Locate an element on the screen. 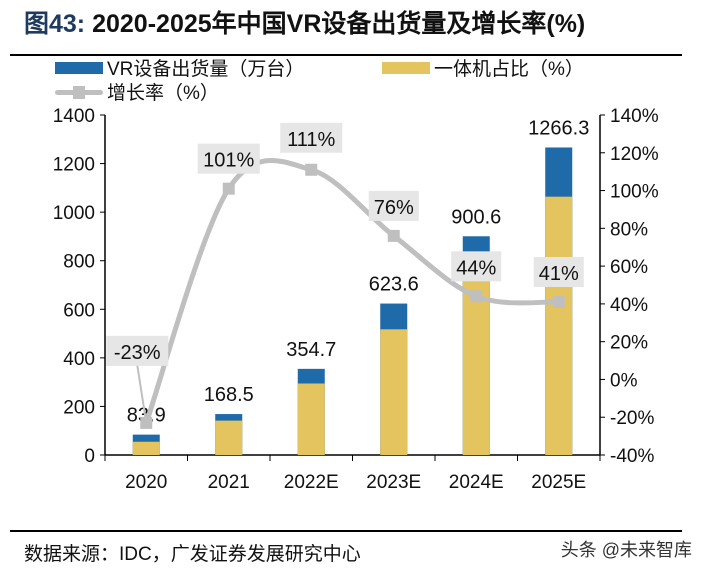 The image size is (706, 570). legend-line-marker-icon is located at coordinates (79, 92).